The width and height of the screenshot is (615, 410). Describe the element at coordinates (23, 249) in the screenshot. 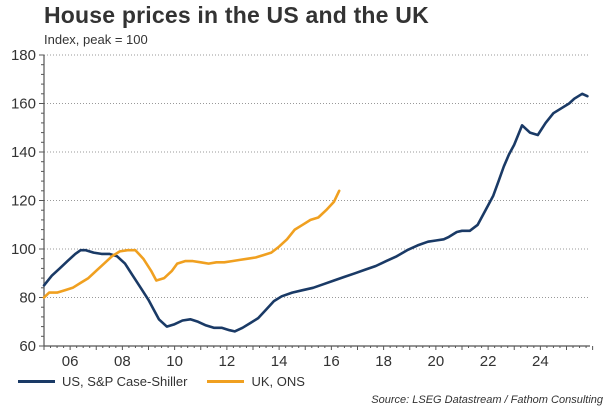

I see `y-tick-label: 100` at that location.